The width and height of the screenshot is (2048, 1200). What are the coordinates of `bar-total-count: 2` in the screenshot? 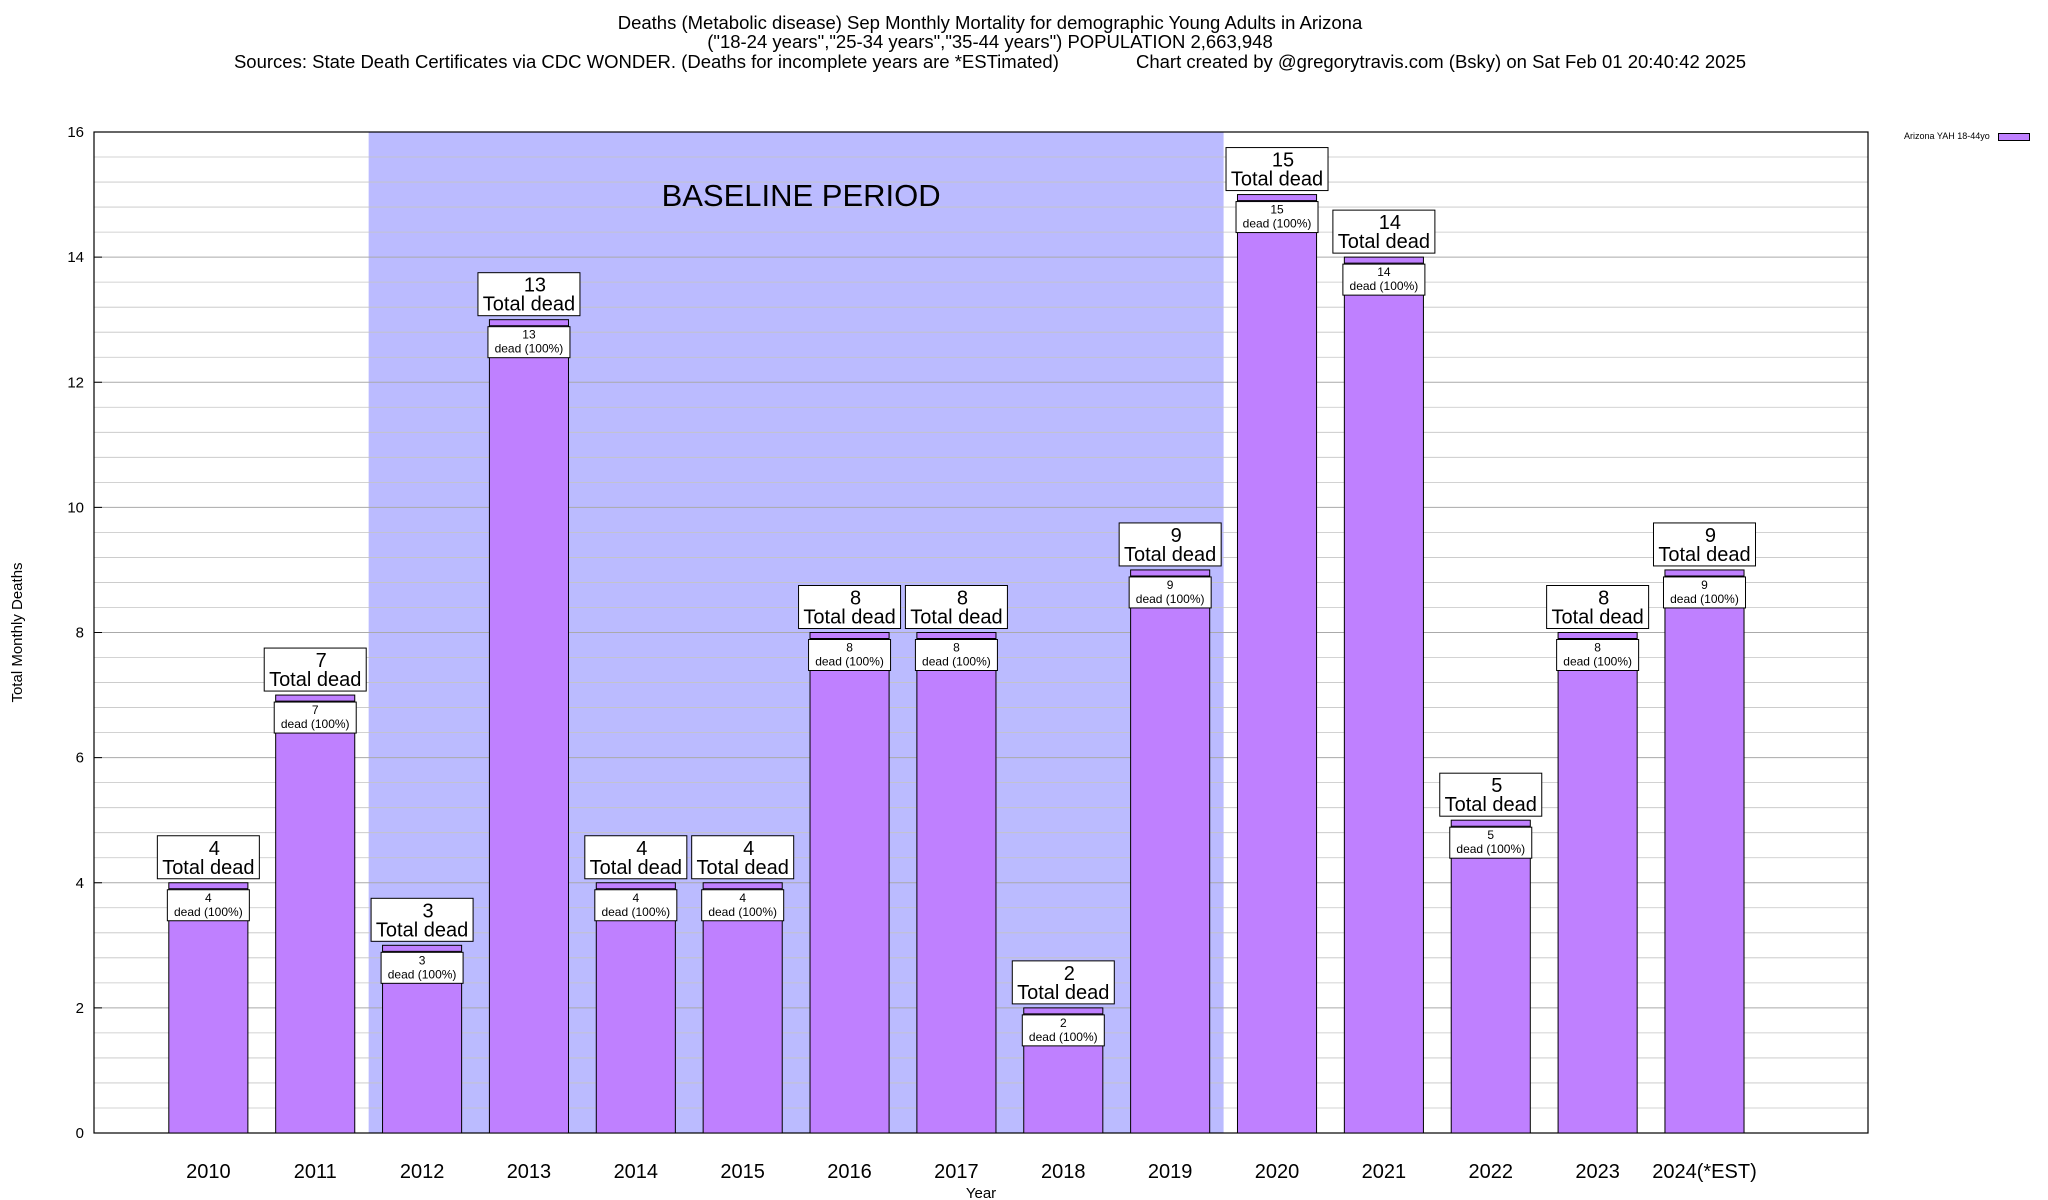 It's located at (1069, 974).